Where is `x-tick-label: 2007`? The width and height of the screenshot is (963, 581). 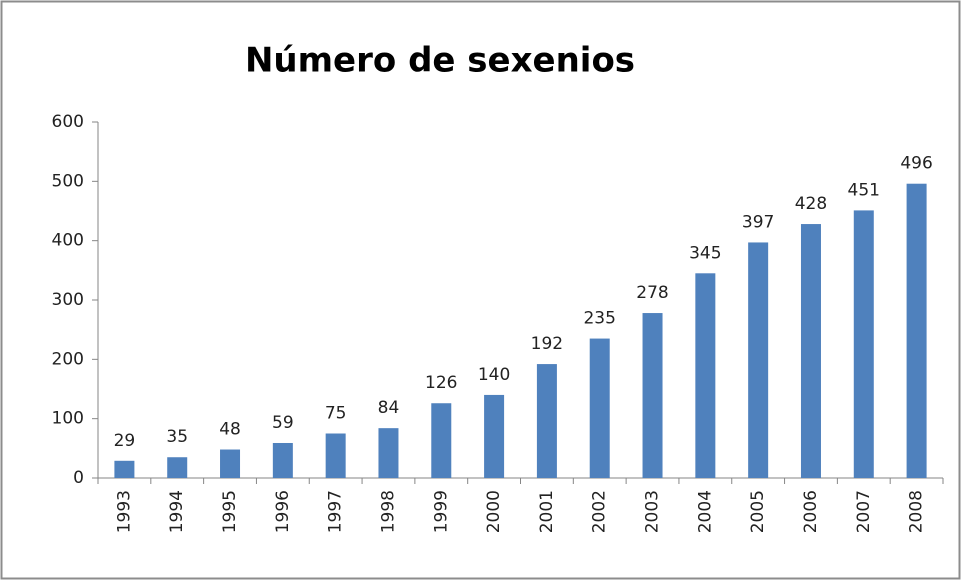
x-tick-label: 2007 is located at coordinates (864, 511).